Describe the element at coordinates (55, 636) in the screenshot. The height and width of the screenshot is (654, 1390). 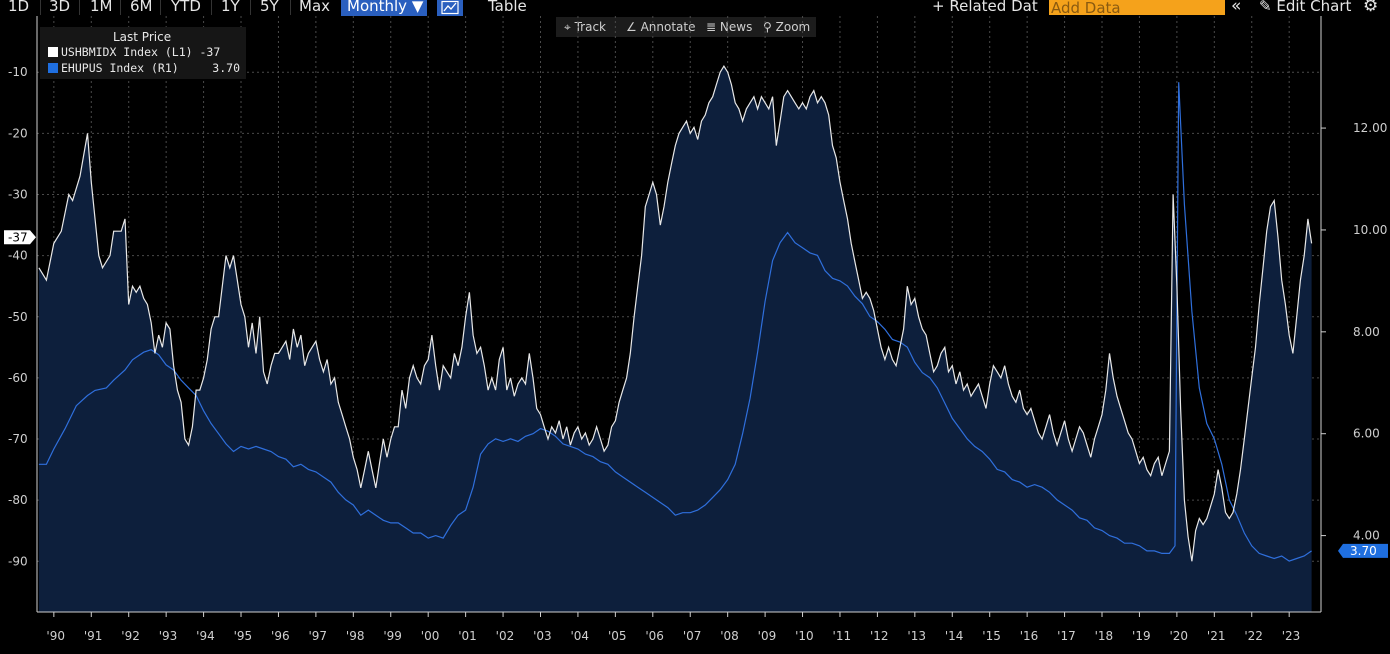
I see `x-tick-label: '90` at that location.